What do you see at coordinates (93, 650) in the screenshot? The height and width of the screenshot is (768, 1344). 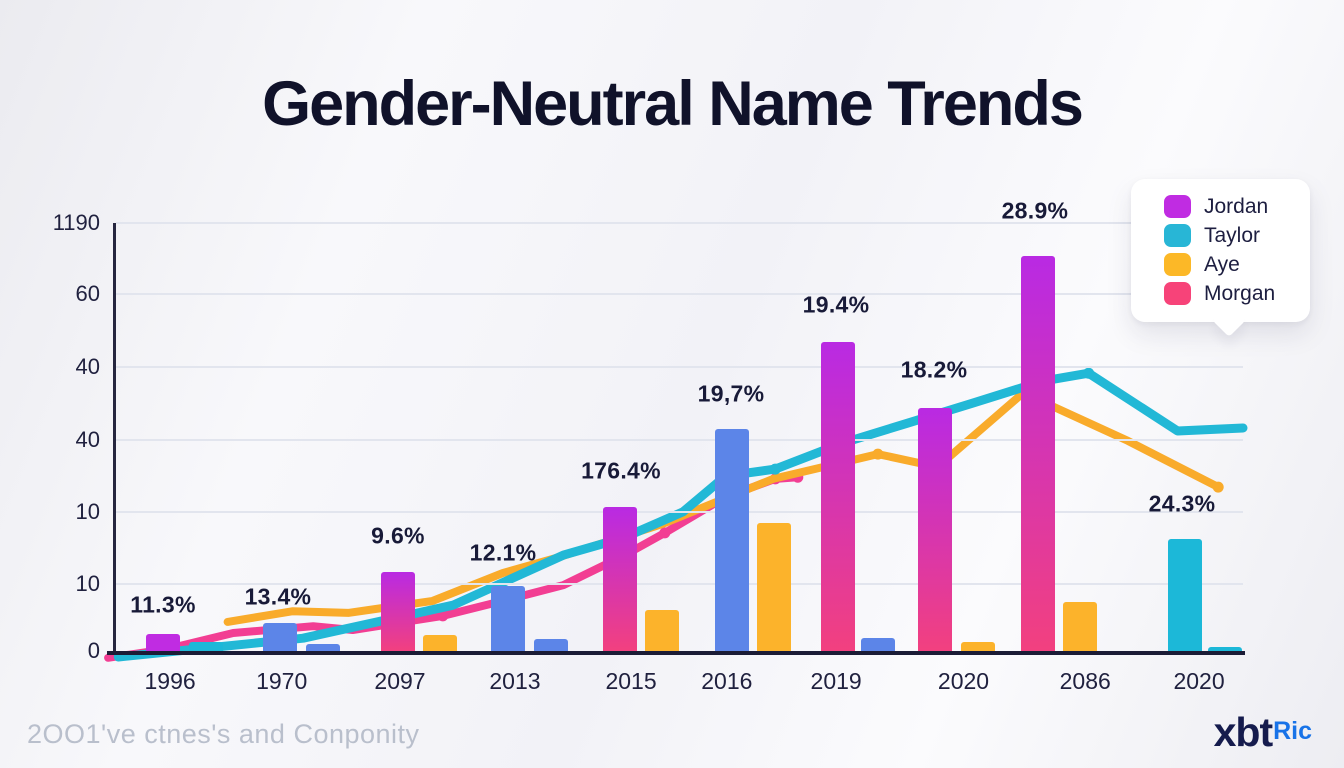 I see `y-axis-tick-label: 0` at bounding box center [93, 650].